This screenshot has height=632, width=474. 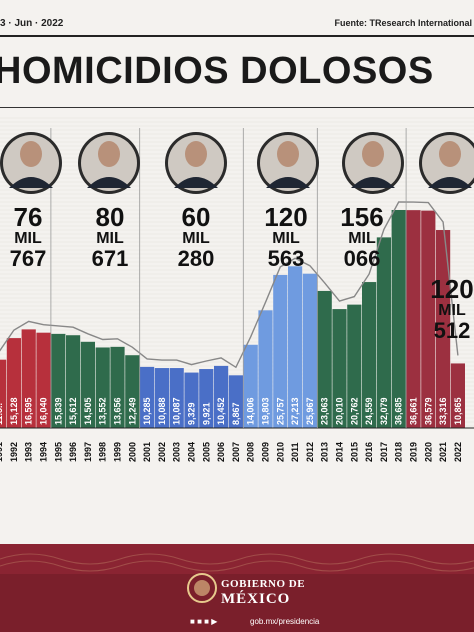 I want to click on value-label-2004: 9,329, so click(x=192, y=413).